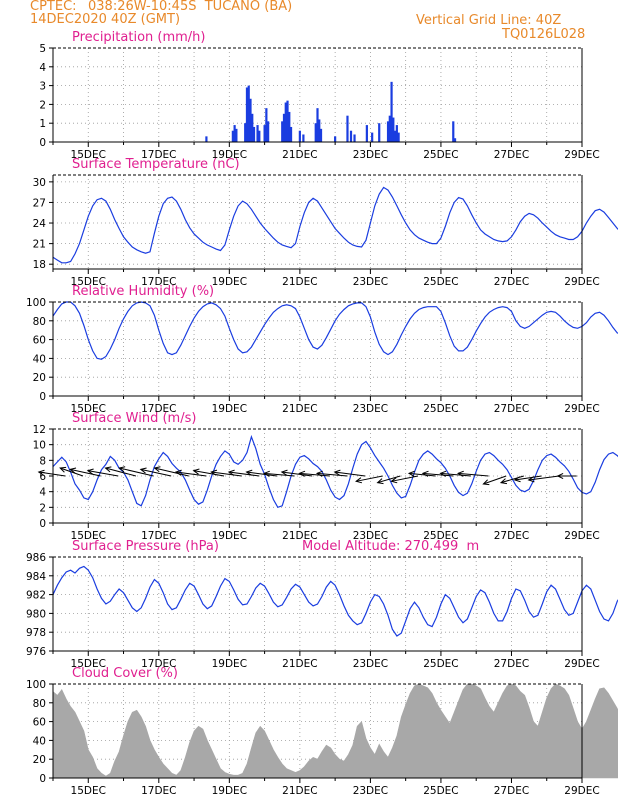 The image size is (618, 800). Describe the element at coordinates (39, 183) in the screenshot. I see `y-tick-label: 30` at that location.